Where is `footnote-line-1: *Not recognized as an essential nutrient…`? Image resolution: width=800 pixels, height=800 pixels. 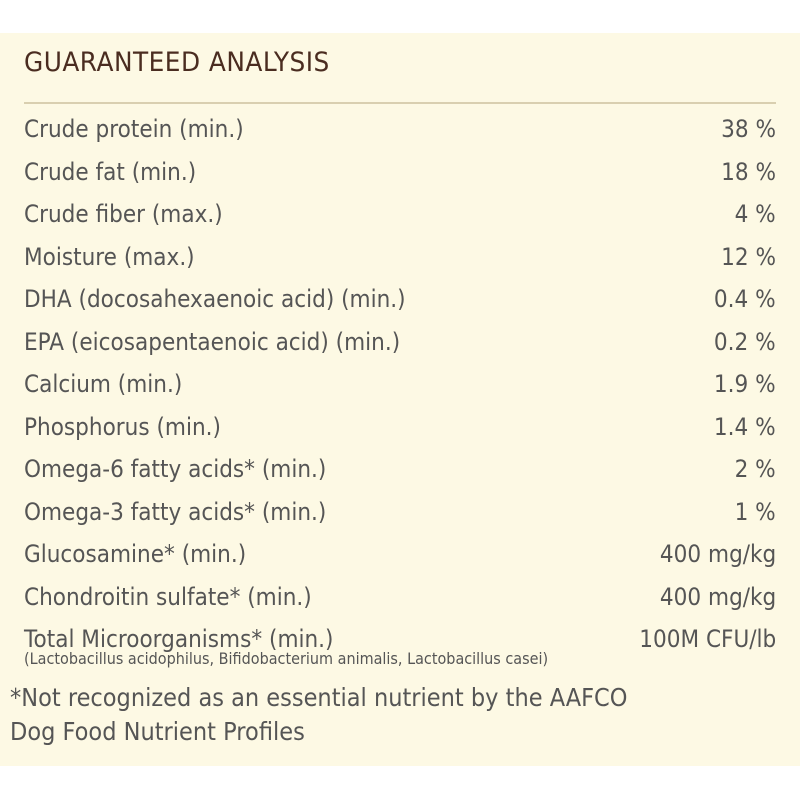 footnote-line-1: *Not recognized as an essential nutrient… is located at coordinates (319, 697).